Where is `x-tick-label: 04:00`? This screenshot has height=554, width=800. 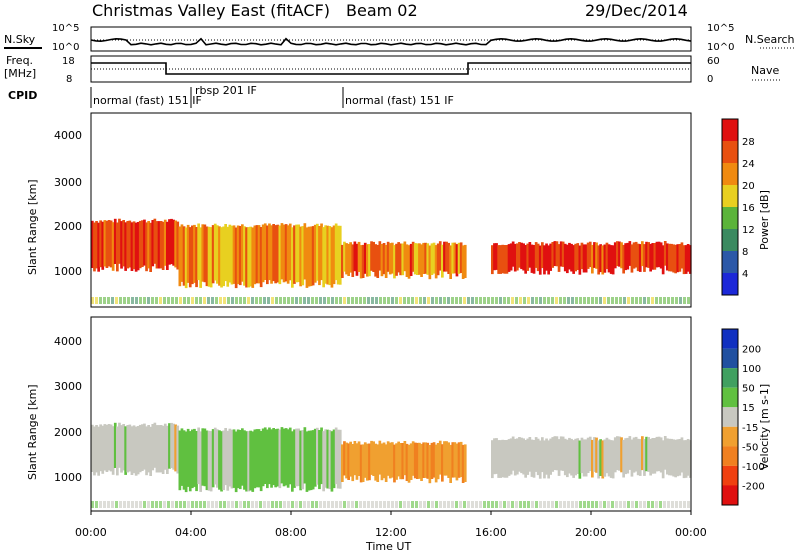
x-tick-label: 04:00 is located at coordinates (191, 532).